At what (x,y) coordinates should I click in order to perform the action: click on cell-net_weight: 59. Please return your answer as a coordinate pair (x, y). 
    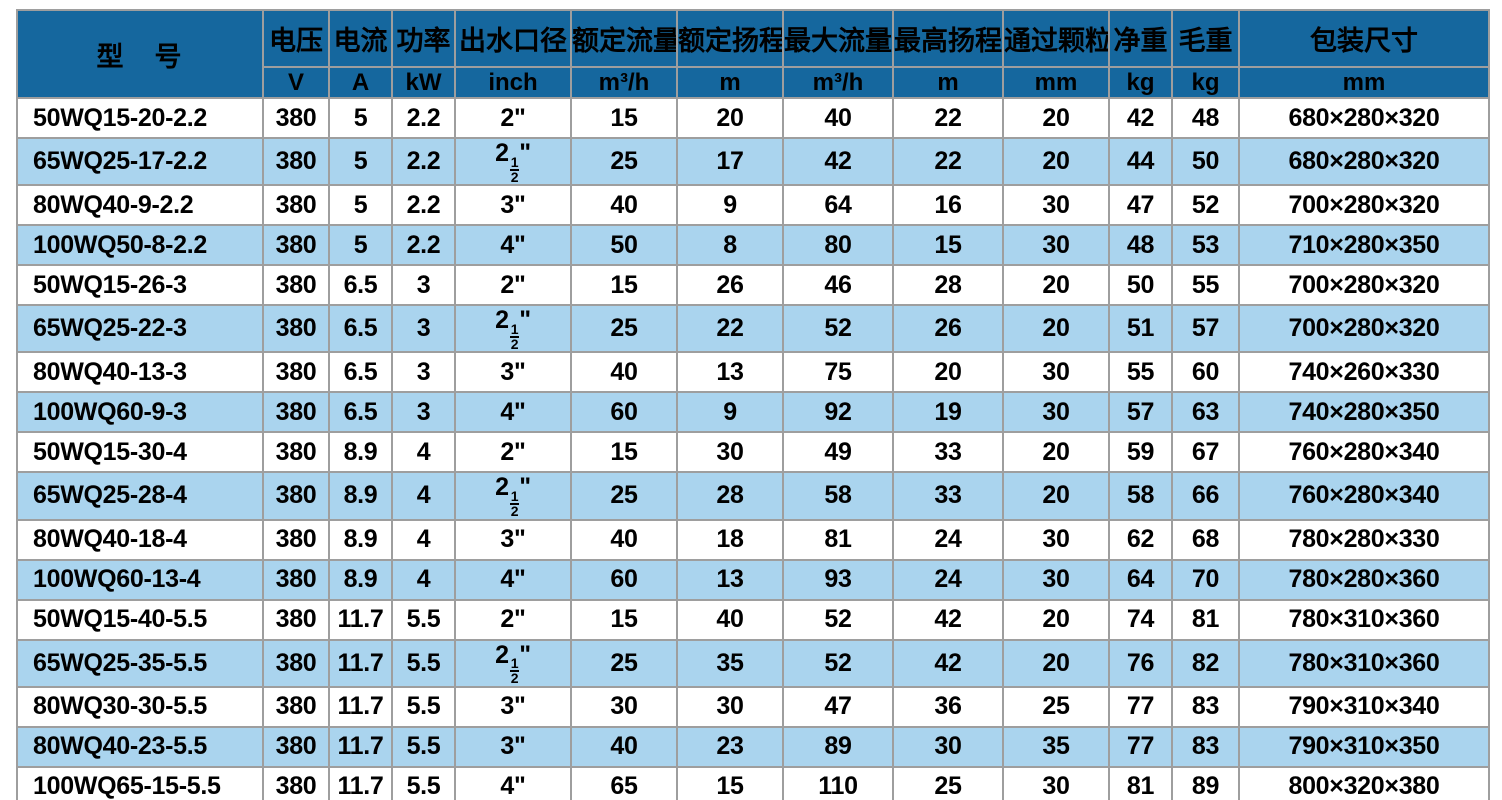
    Looking at the image, I should click on (1140, 452).